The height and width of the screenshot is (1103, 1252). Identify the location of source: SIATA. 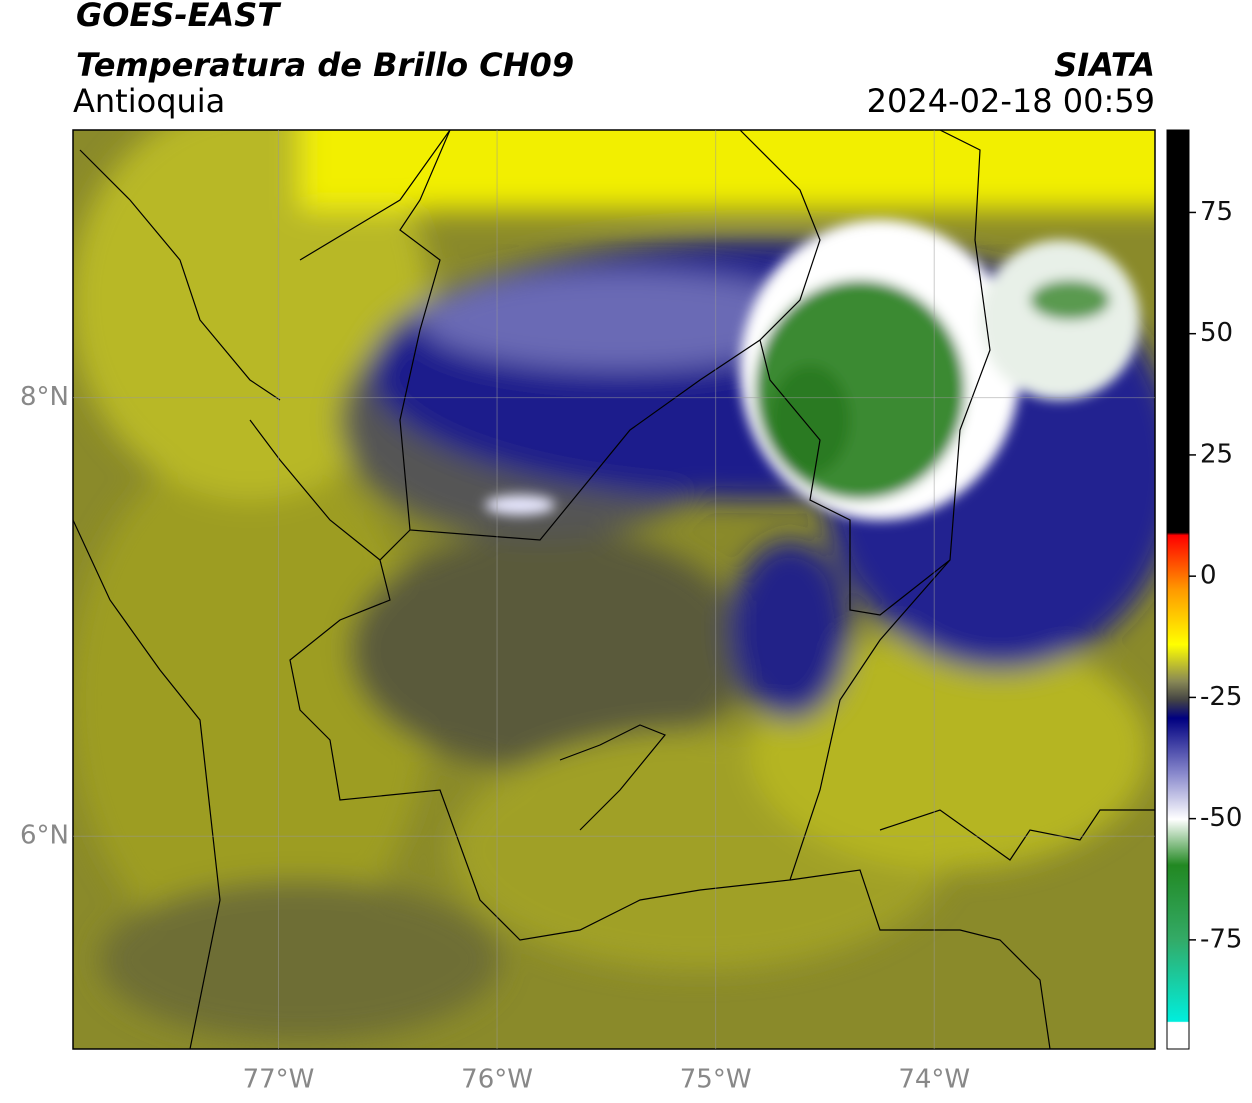
(1104, 65).